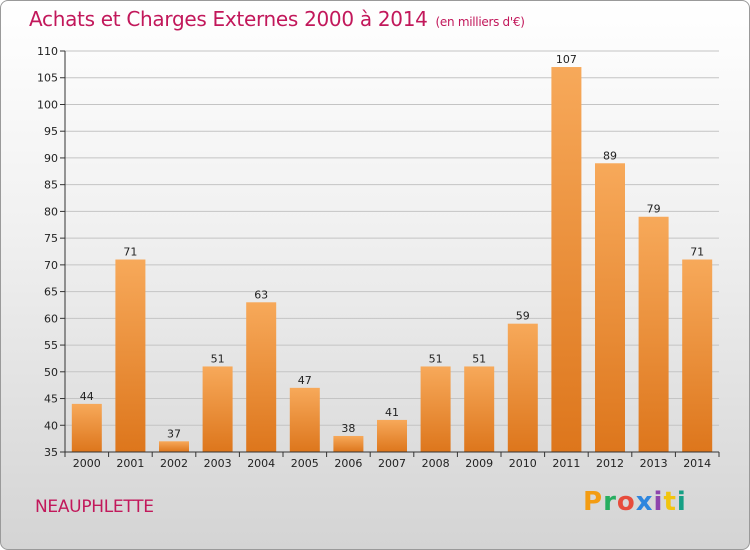  Describe the element at coordinates (304, 419) in the screenshot. I see `bar-2005` at that location.